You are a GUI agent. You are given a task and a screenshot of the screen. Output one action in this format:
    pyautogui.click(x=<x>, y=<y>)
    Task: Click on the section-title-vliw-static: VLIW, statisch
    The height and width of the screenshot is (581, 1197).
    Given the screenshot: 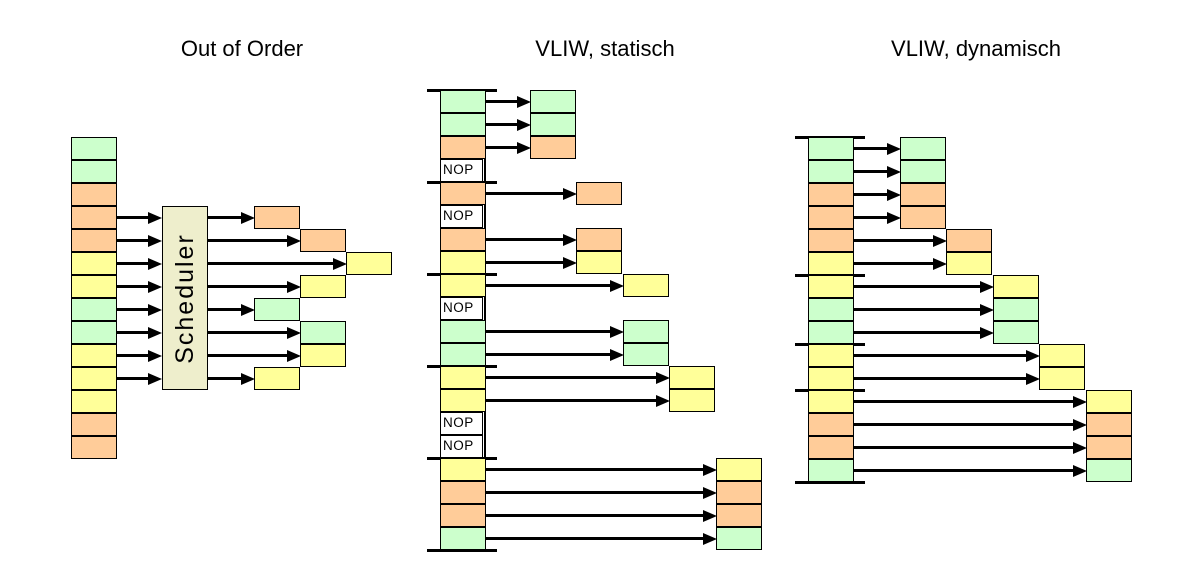 What is the action you would take?
    pyautogui.click(x=605, y=48)
    